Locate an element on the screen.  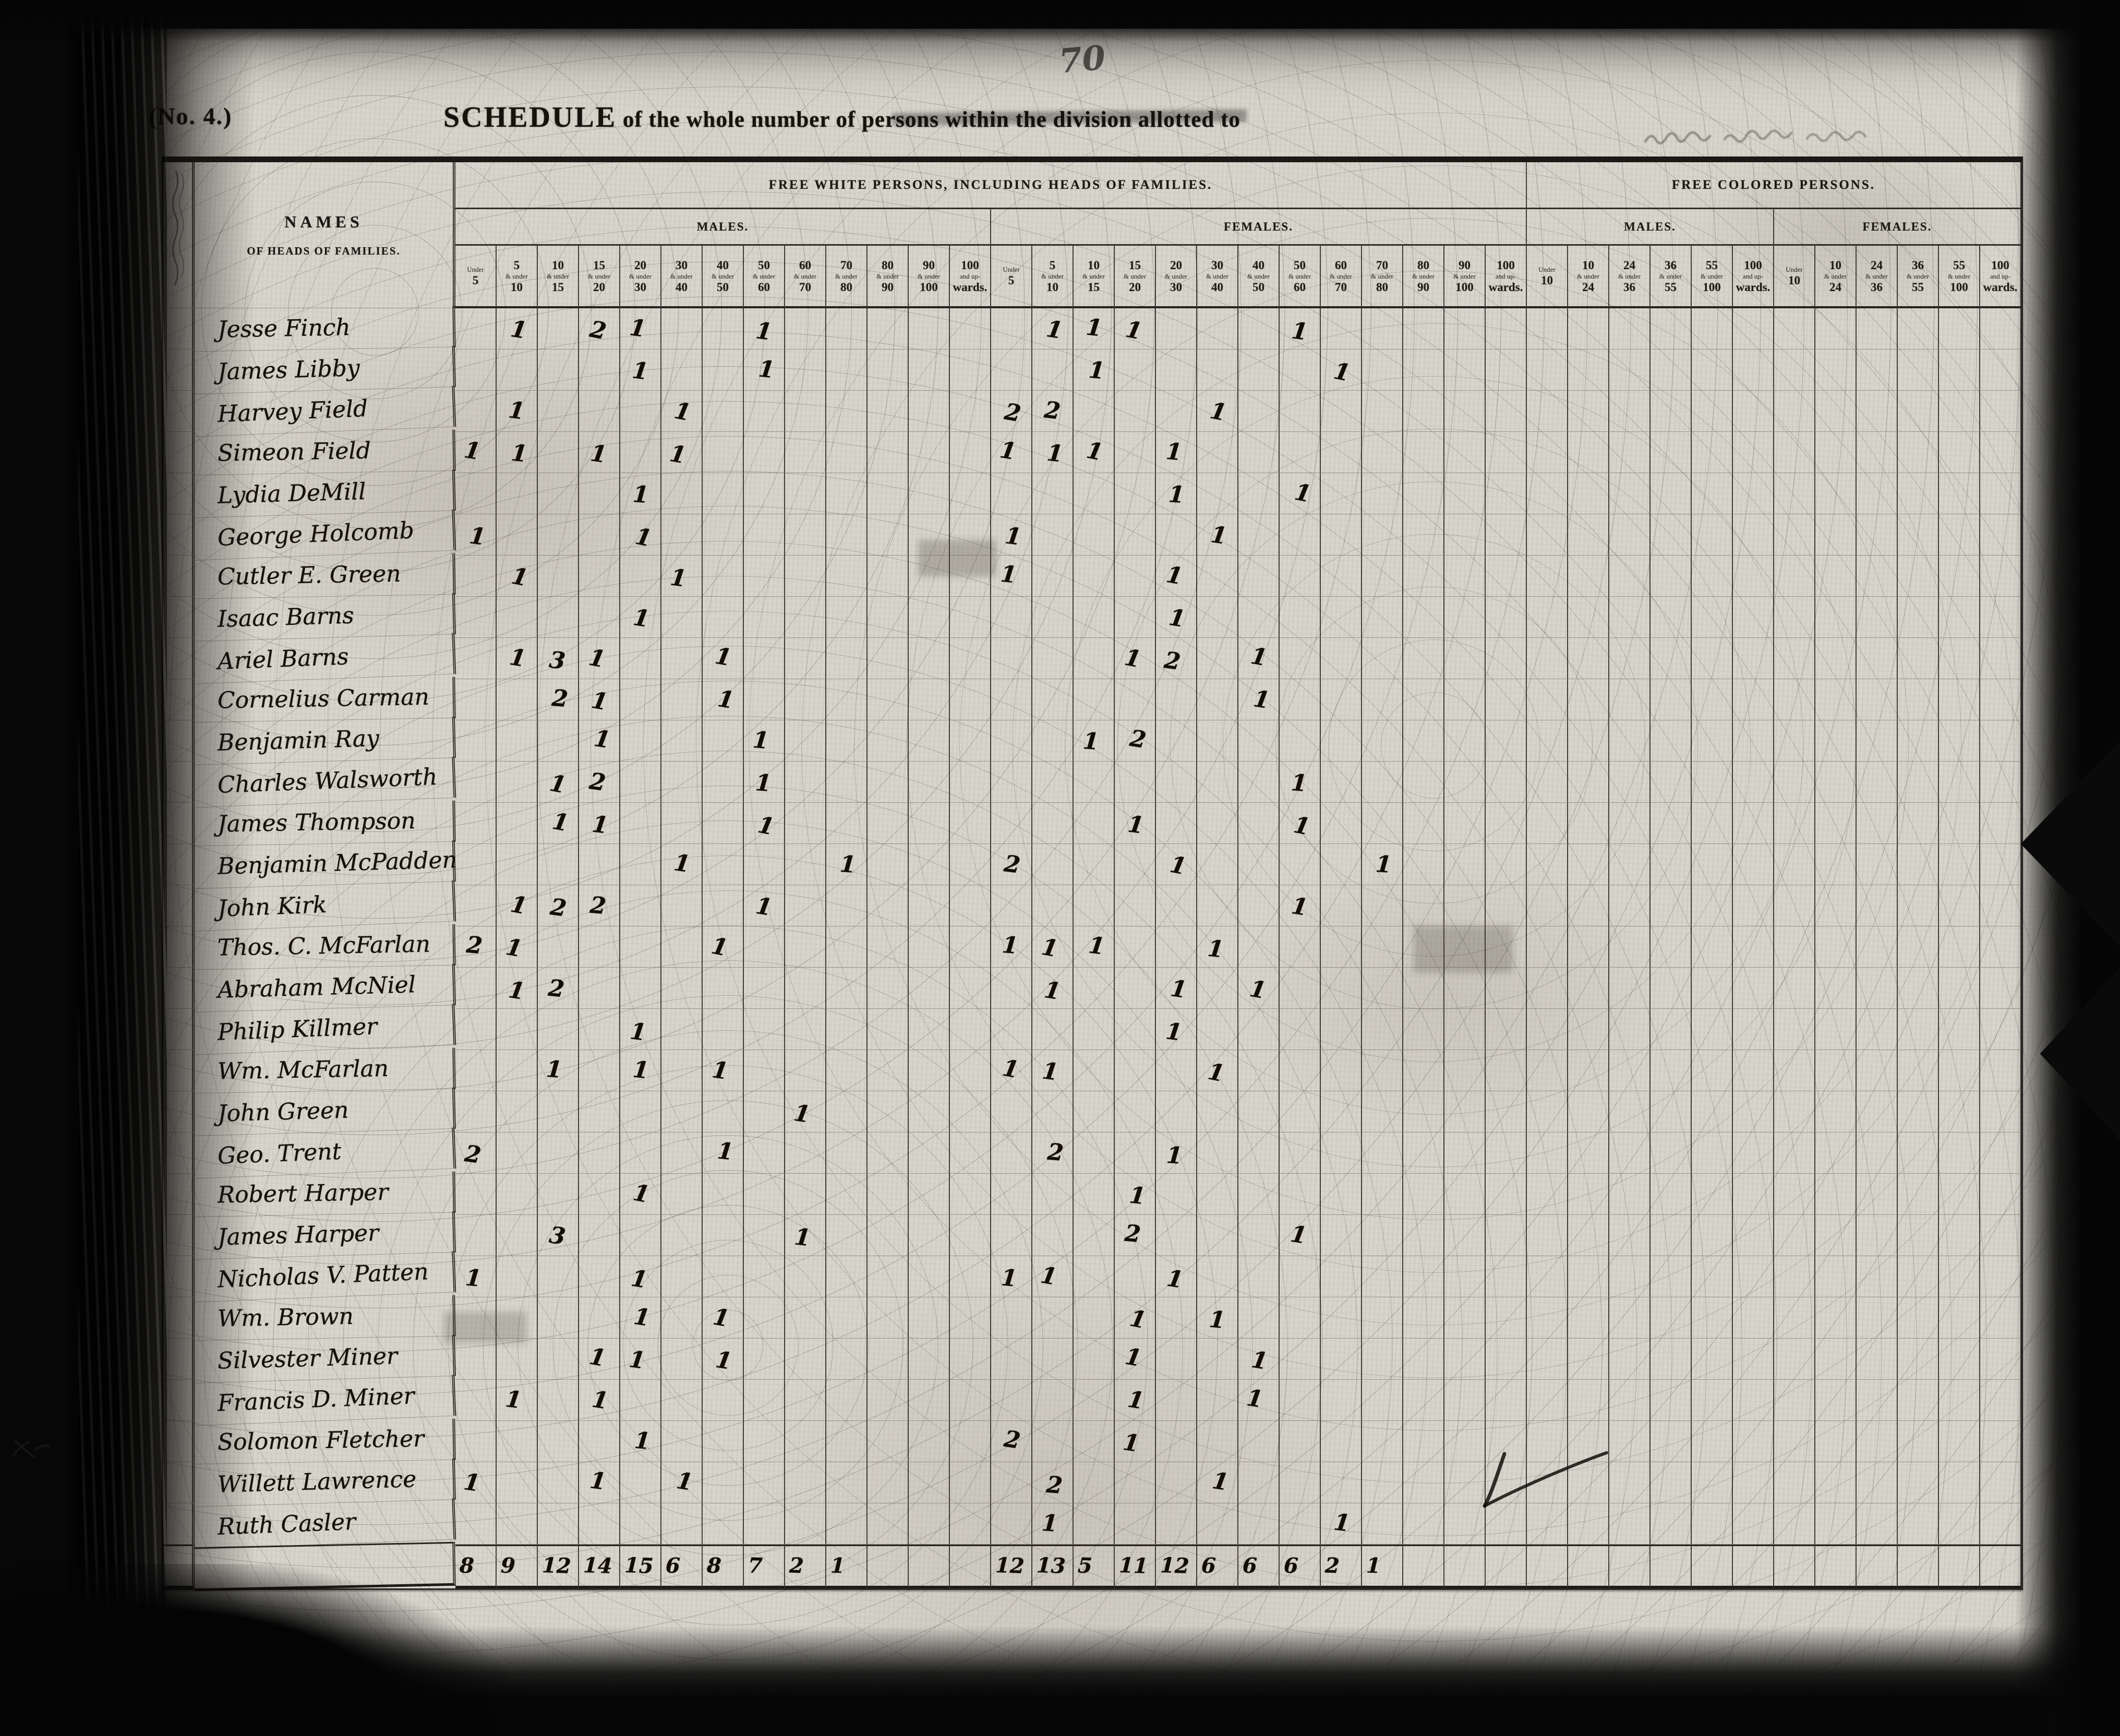
age-label: 36 is located at coordinates (1629, 287).